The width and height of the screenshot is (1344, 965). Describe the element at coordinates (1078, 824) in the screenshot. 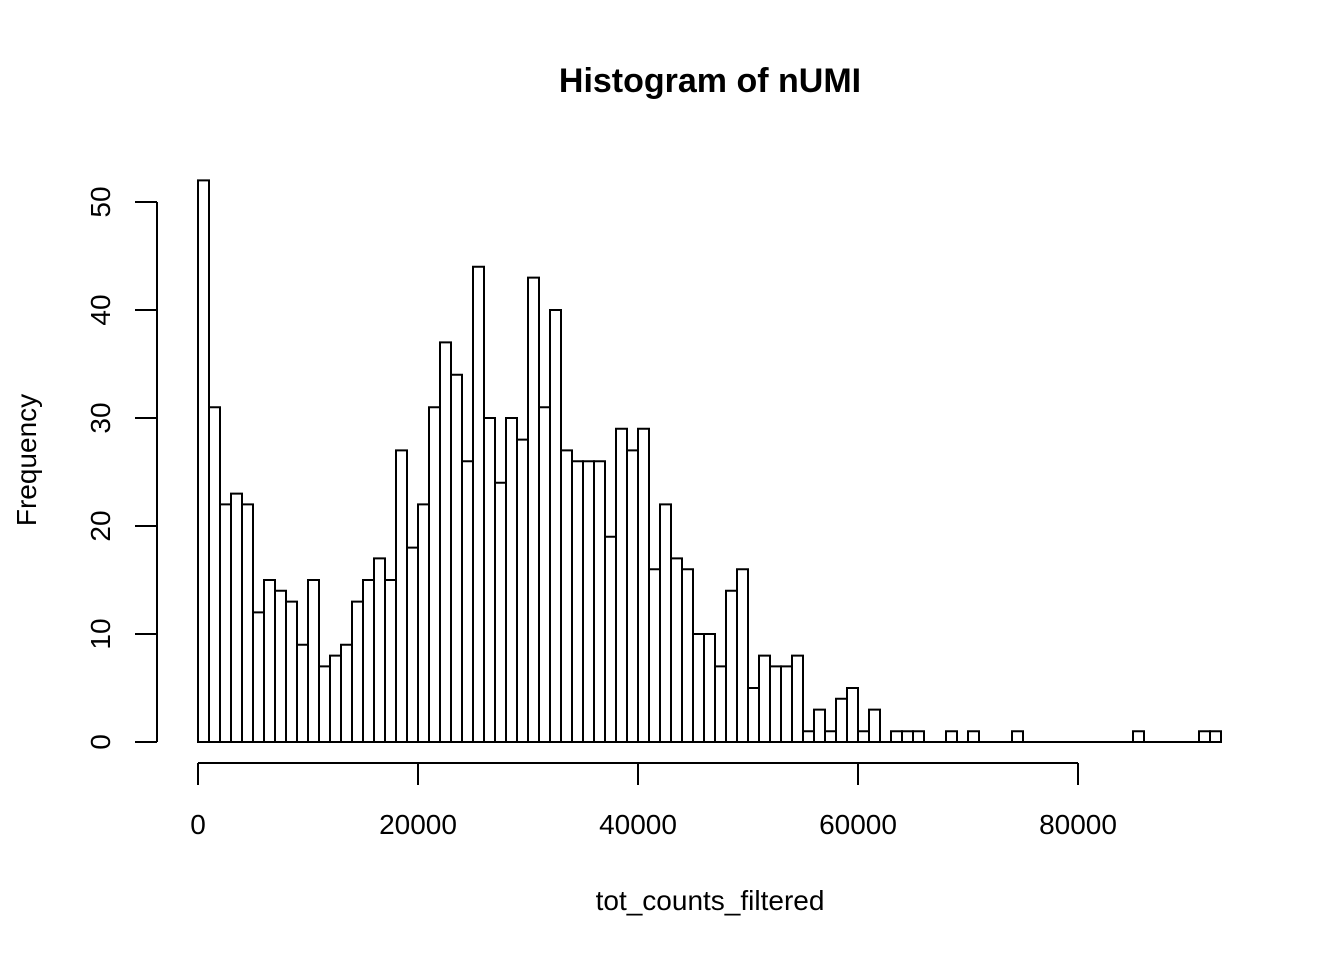

I see `x-tick-label: 80000` at that location.